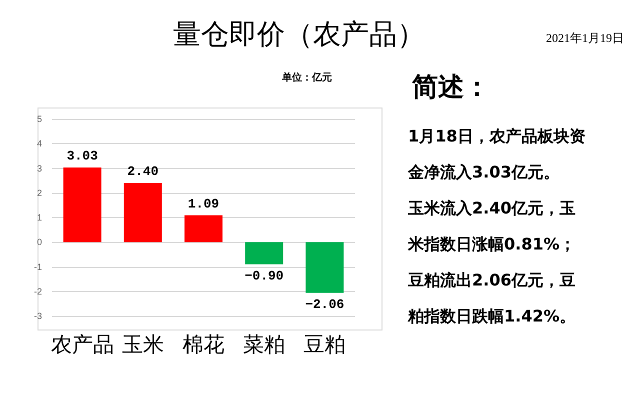 Image resolution: width=640 pixels, height=398 pixels. I want to click on x-tick-label: 菜粕, so click(264, 344).